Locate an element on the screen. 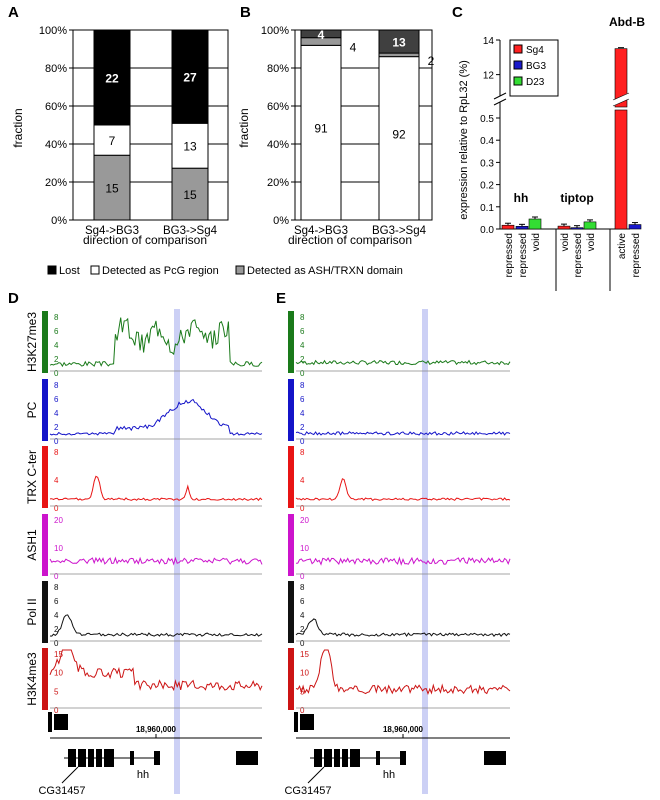 The image size is (660, 800). c-gene-label-hh: hh is located at coordinates (521, 198).